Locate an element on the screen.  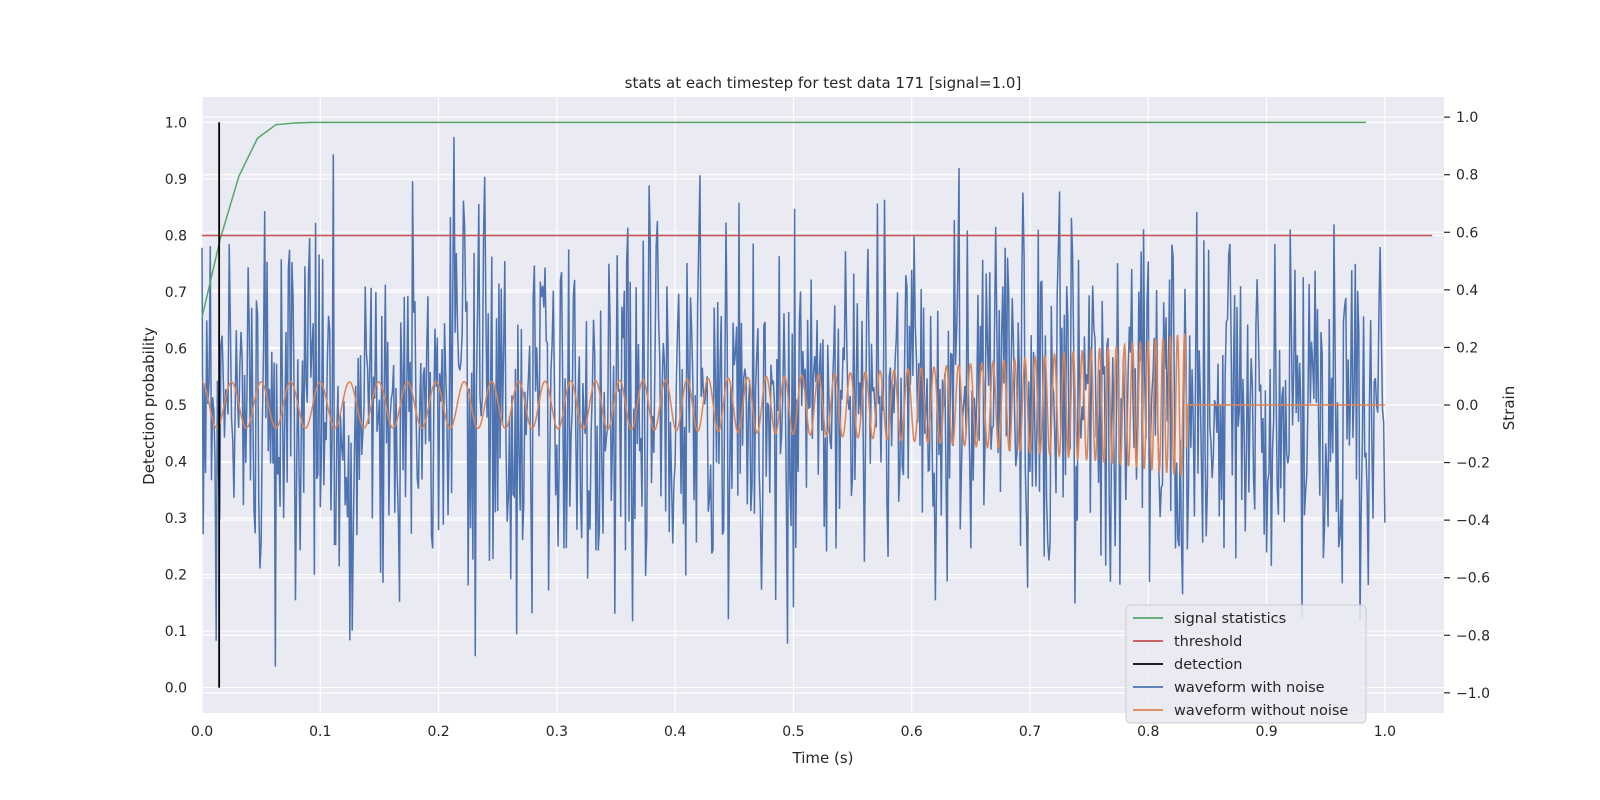
right-y-tick-label: −0.4 is located at coordinates (1473, 521).